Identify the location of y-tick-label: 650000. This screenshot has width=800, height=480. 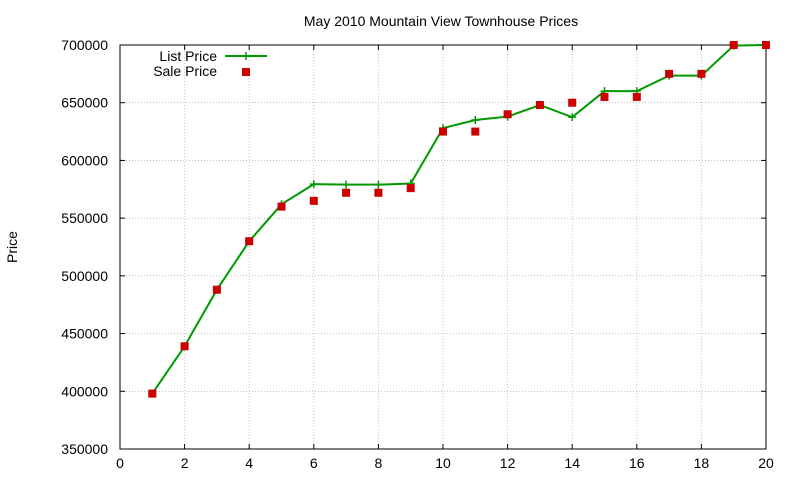
(84, 103).